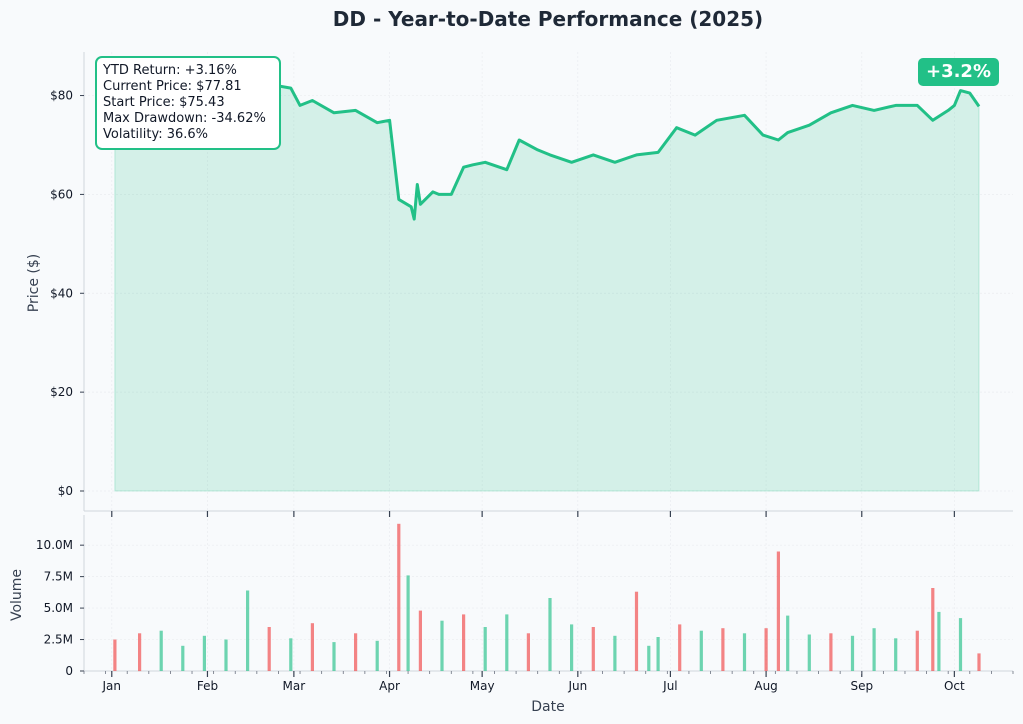 Image resolution: width=1023 pixels, height=724 pixels. I want to click on x-tick-label: May, so click(482, 686).